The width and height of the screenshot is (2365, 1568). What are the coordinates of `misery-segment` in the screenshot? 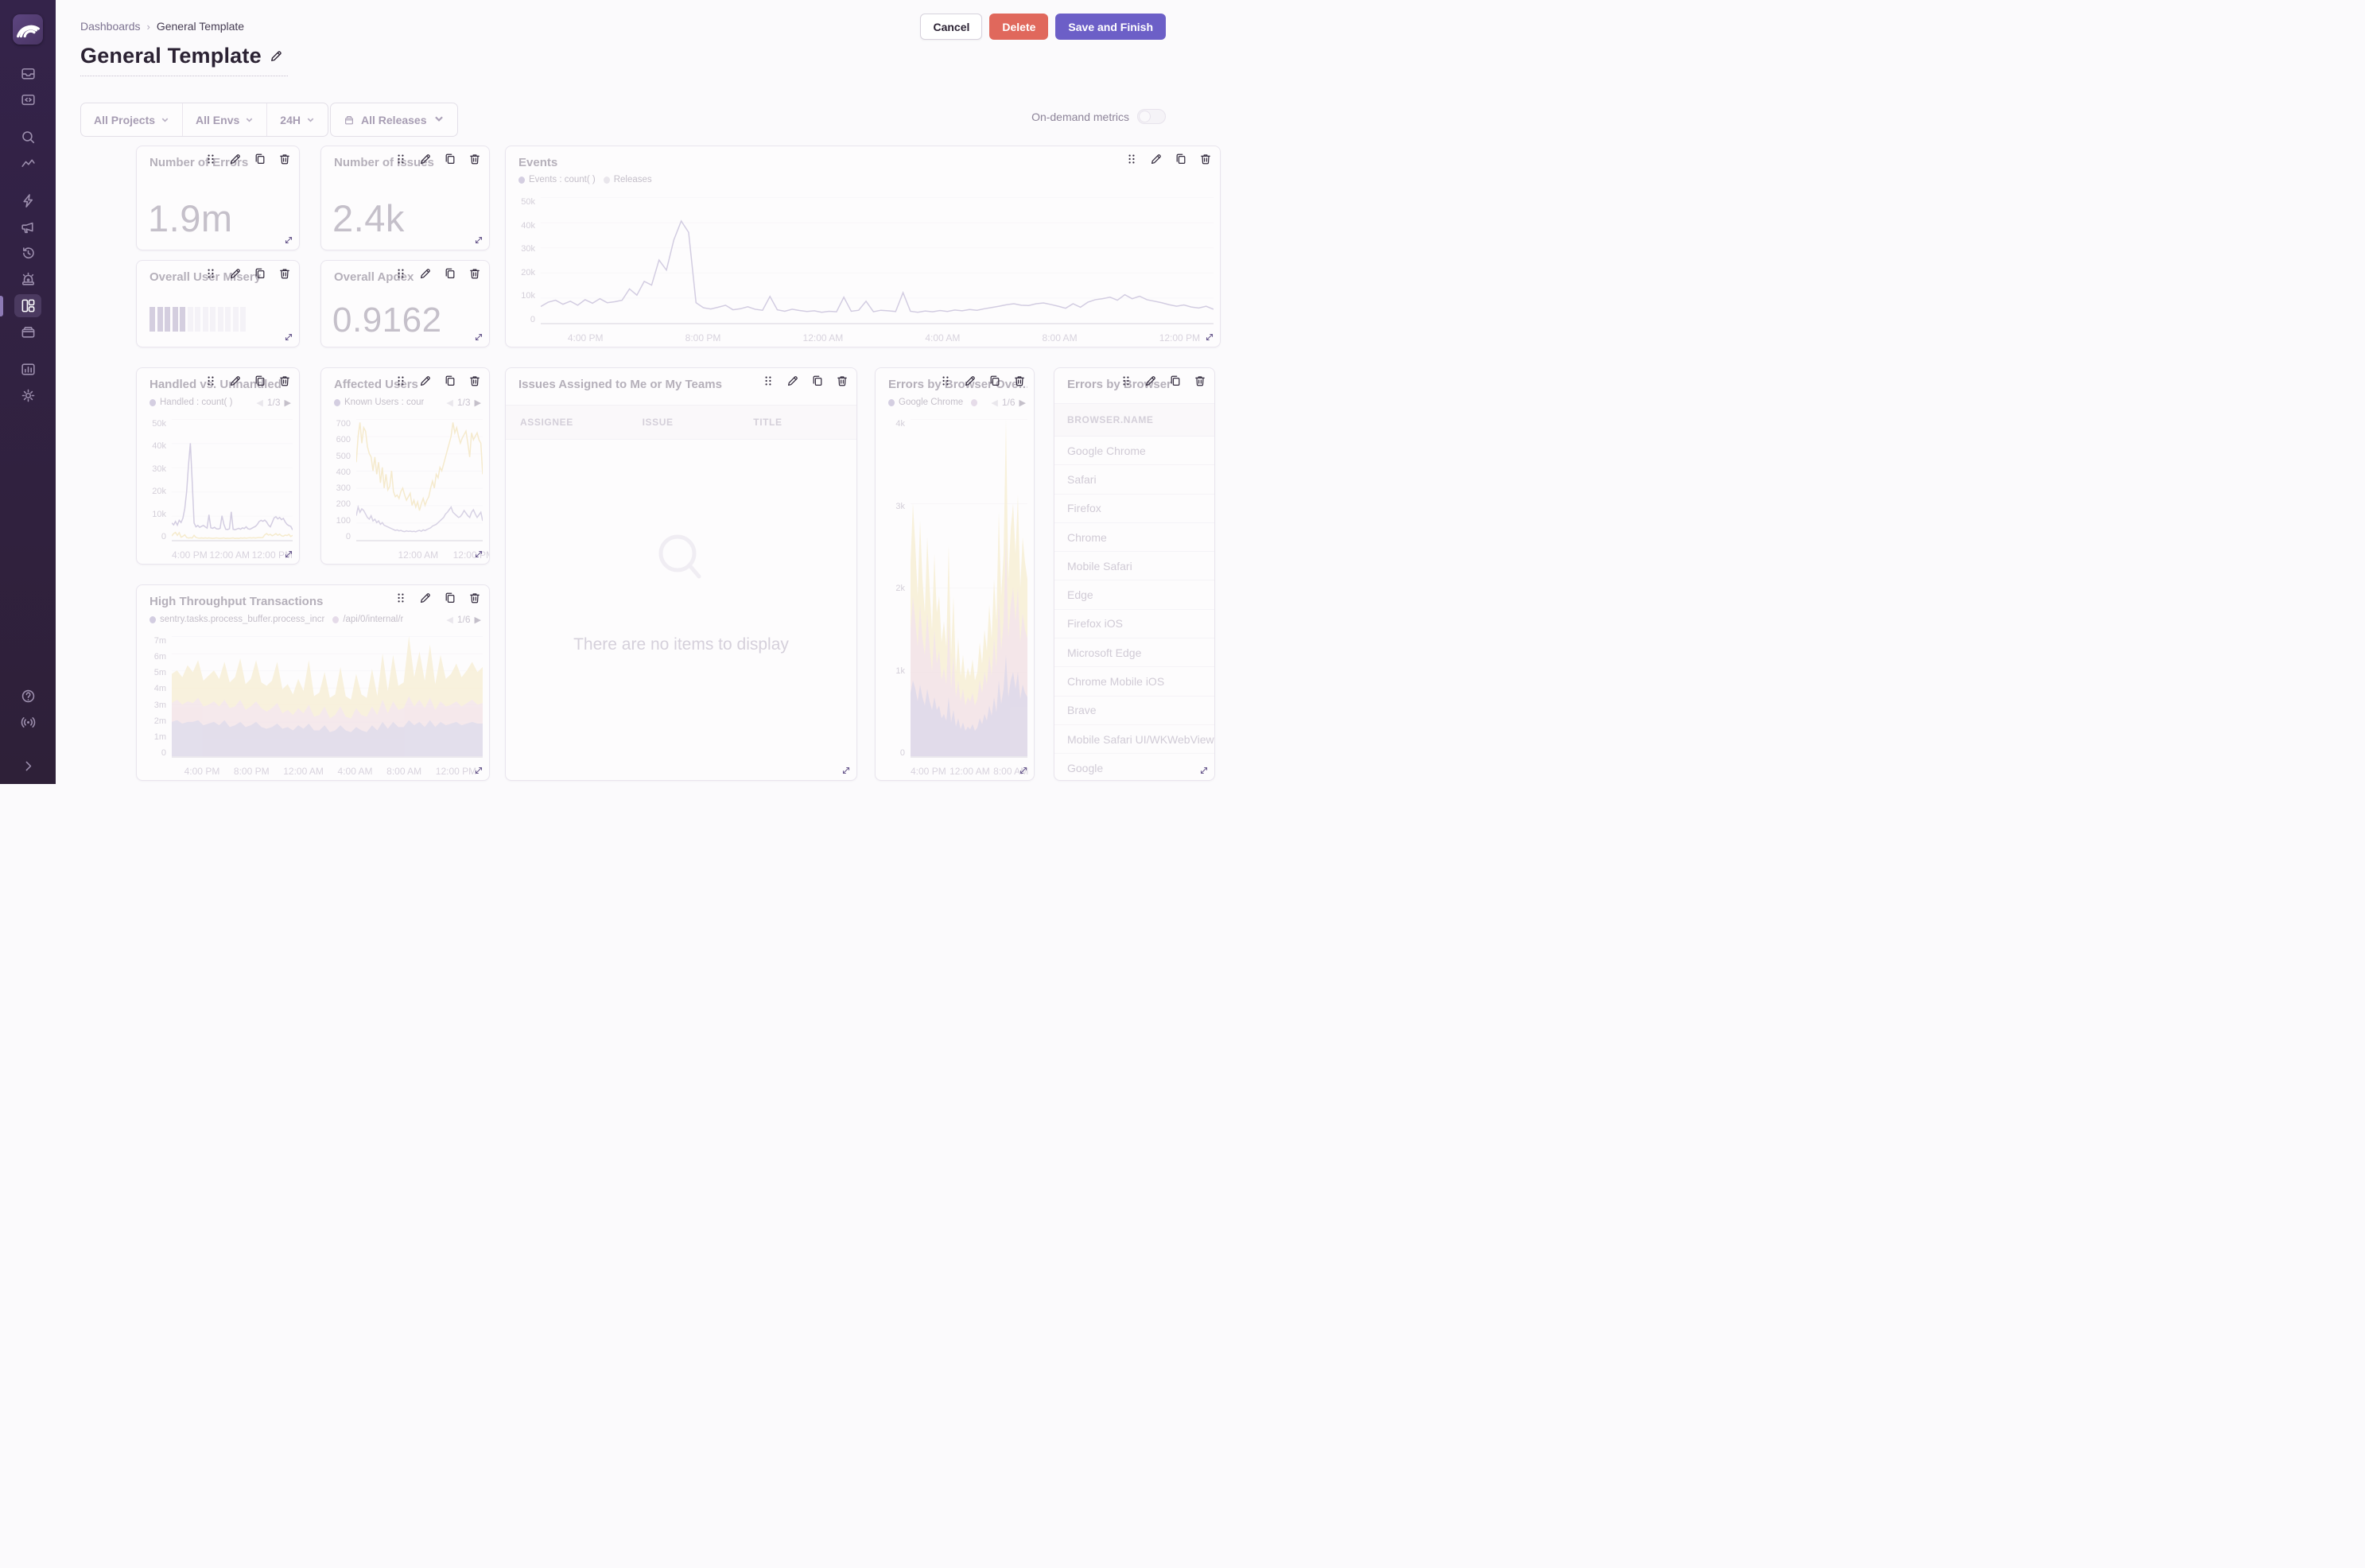 It's located at (220, 319).